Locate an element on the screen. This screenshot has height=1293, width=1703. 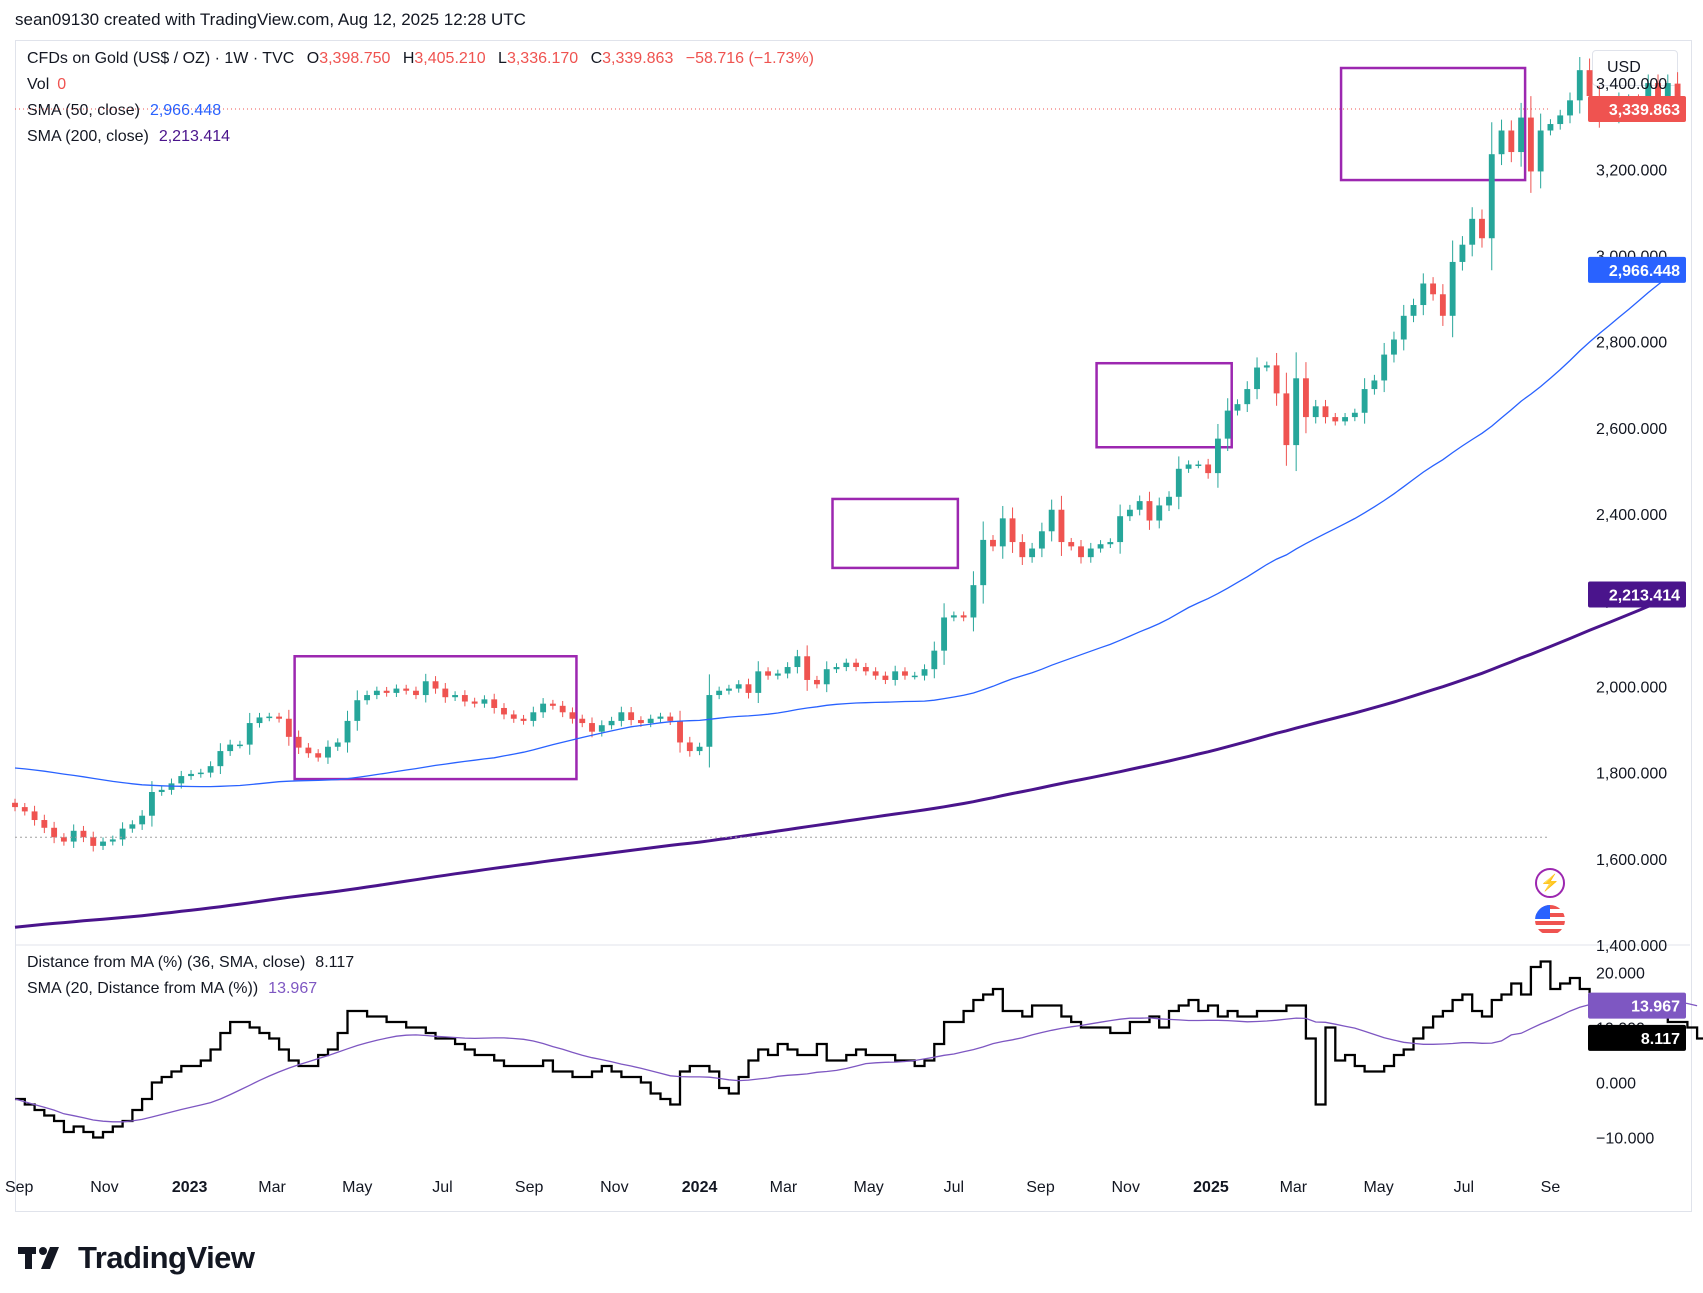
sma200-label: SMA (200, close) is located at coordinates (88, 136).